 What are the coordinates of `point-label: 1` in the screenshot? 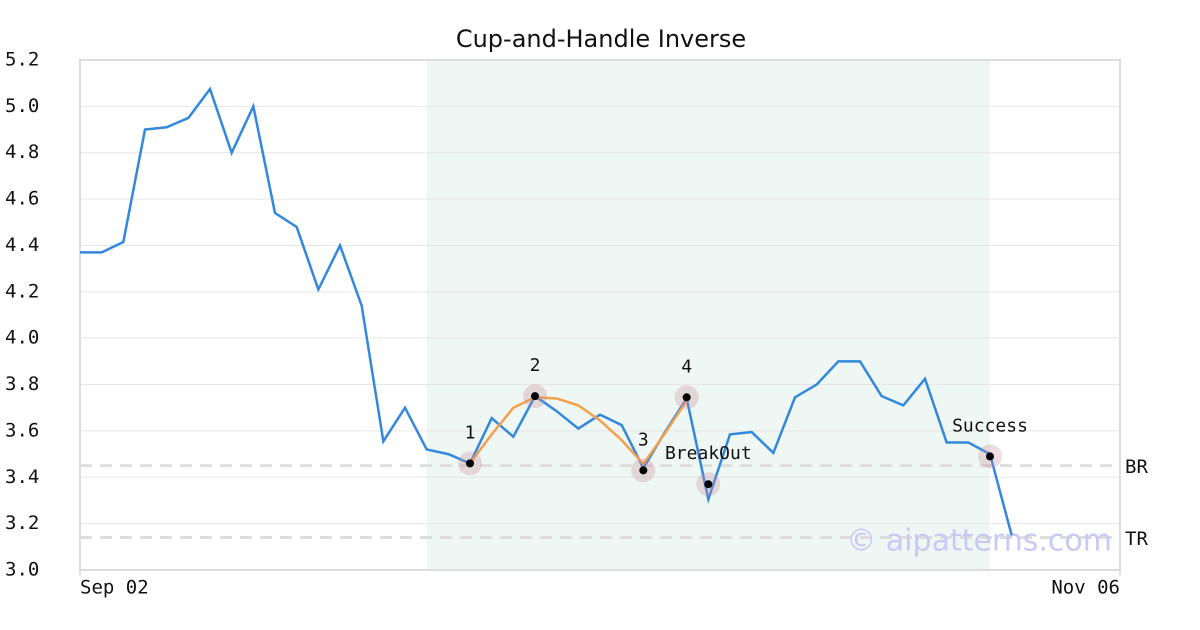 It's located at (470, 432).